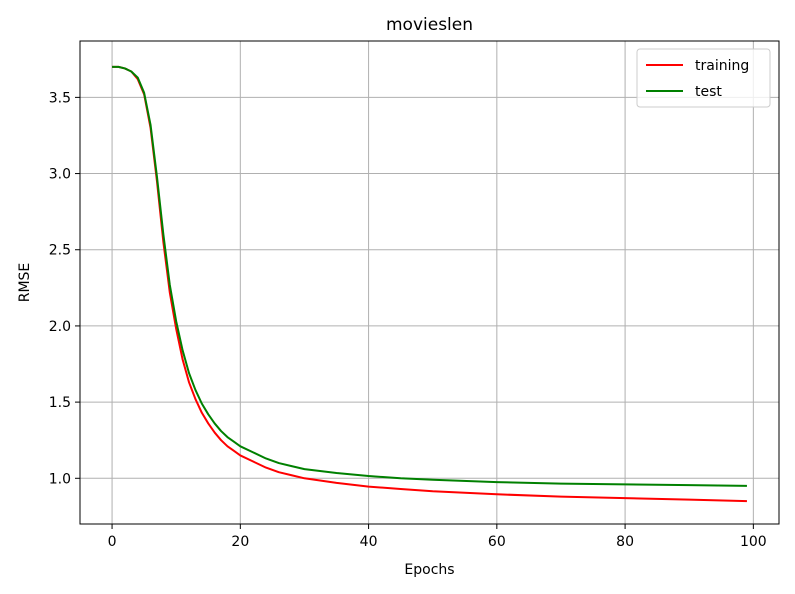 Image resolution: width=795 pixels, height=594 pixels. Describe the element at coordinates (60, 479) in the screenshot. I see `y-tick-label: 1.0` at that location.